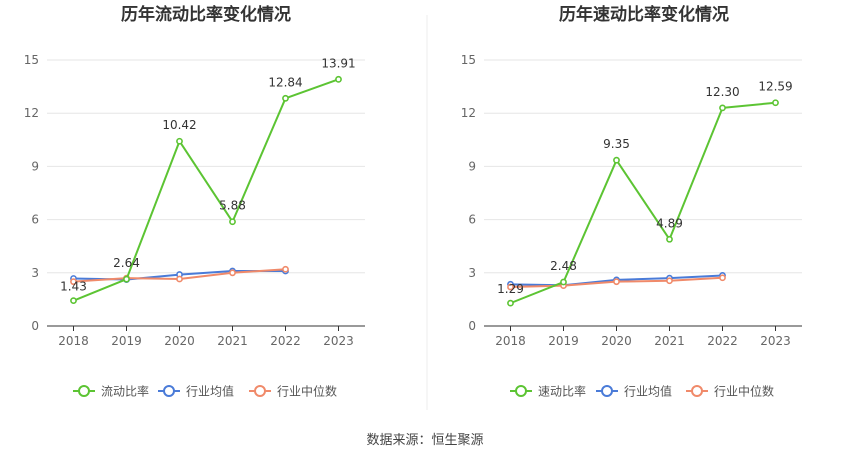 The image size is (850, 459). What do you see at coordinates (206, 14) in the screenshot?
I see `chart-title: 历年流动比率变化情况` at bounding box center [206, 14].